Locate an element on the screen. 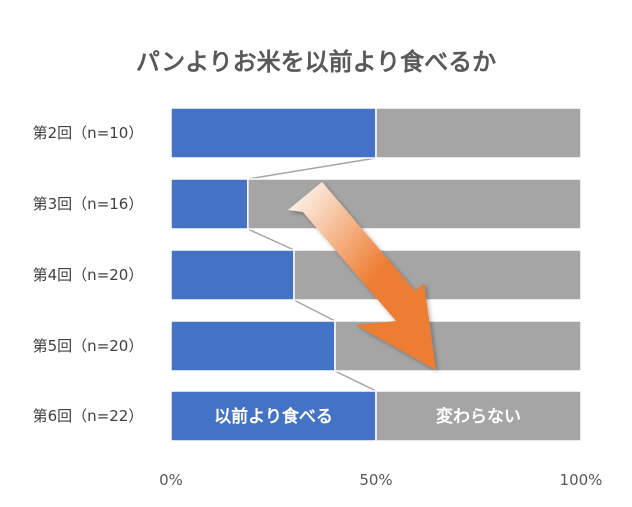 This screenshot has width=632, height=507. x-tick-label: 100% is located at coordinates (581, 480).